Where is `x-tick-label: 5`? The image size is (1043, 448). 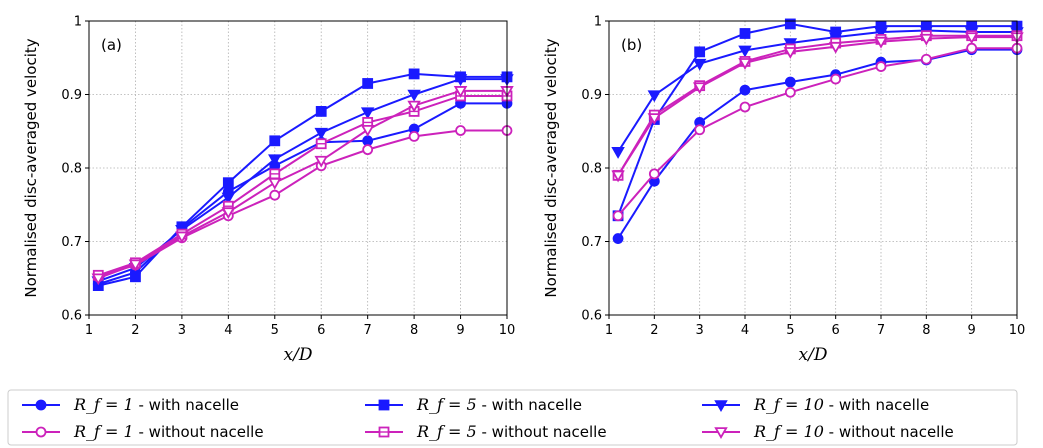 x-tick-label: 5 is located at coordinates (790, 330).